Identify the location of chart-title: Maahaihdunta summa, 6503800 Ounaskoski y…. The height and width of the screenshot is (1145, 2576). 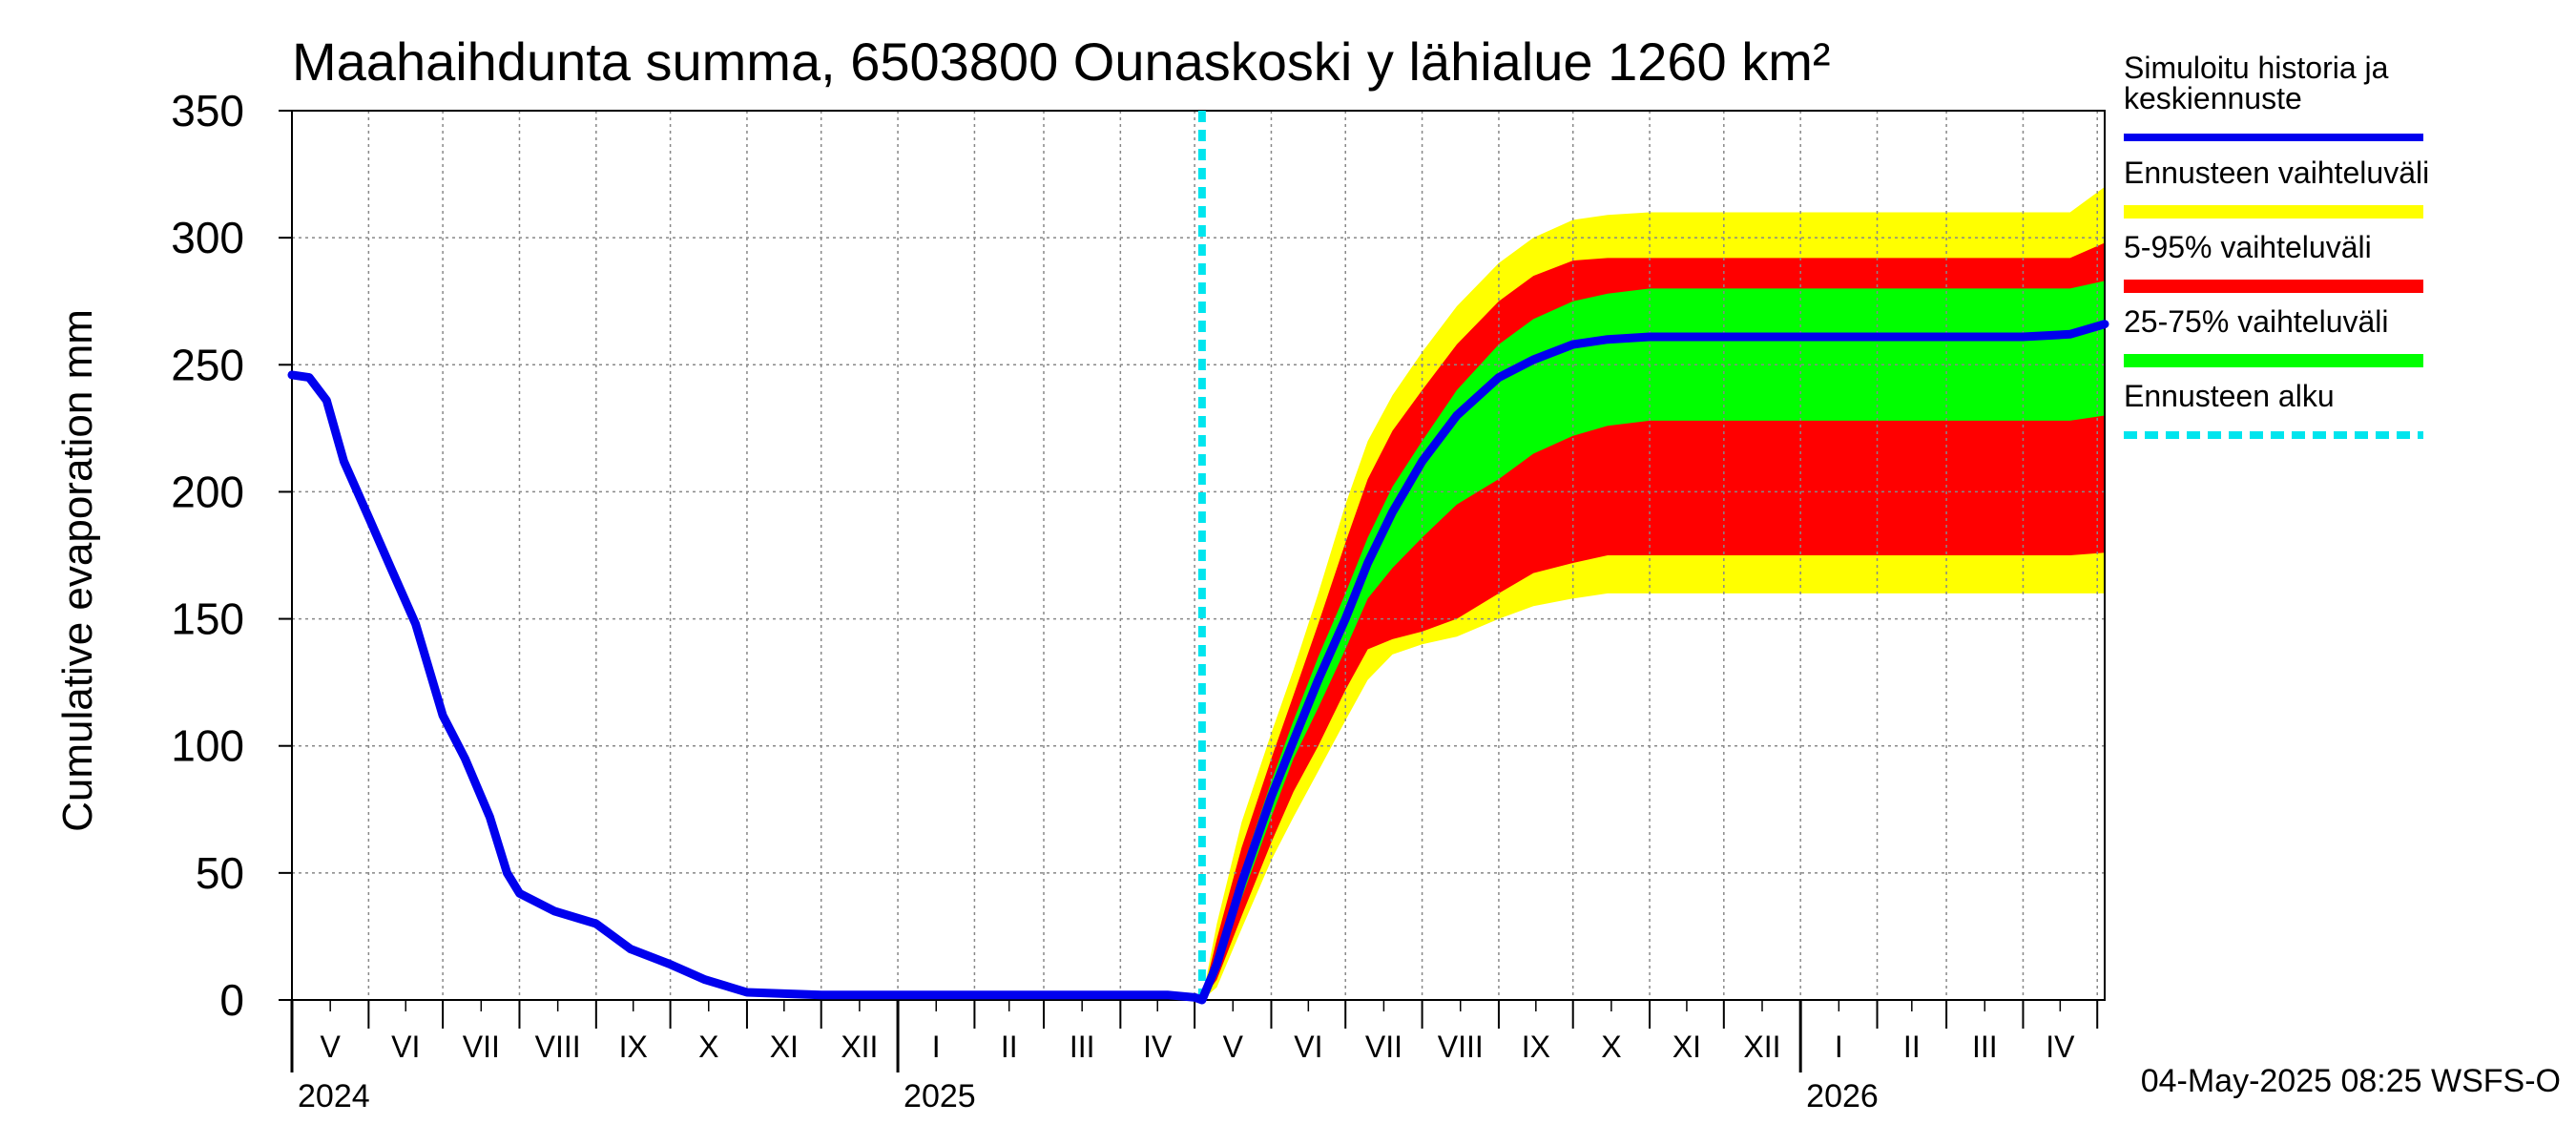
(1061, 62).